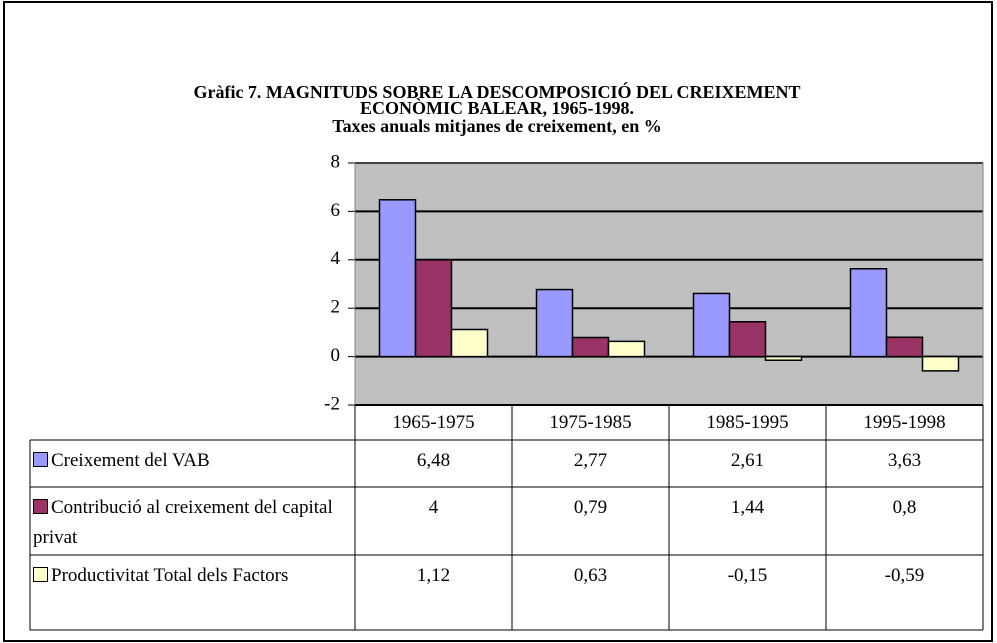 The width and height of the screenshot is (997, 643). Describe the element at coordinates (747, 507) in the screenshot. I see `table-value: 1,44` at that location.